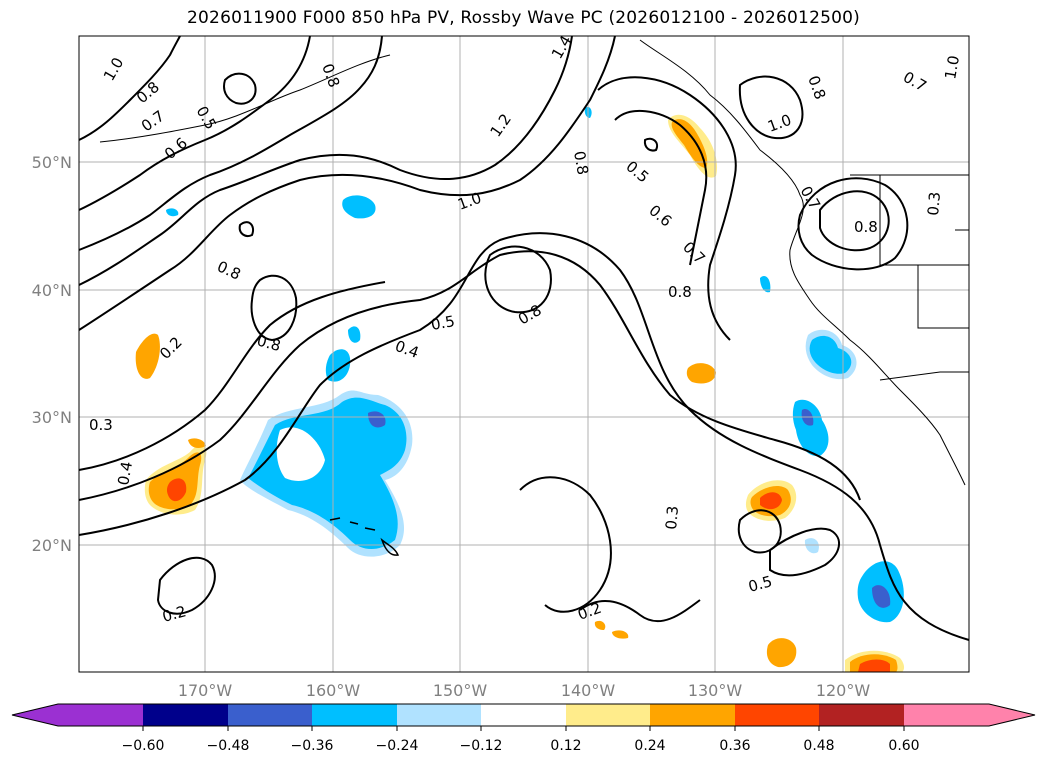 This screenshot has width=1047, height=765. I want to click on latitude-labels: 50°N 40°N 30°N 20°N, so click(52, 354).